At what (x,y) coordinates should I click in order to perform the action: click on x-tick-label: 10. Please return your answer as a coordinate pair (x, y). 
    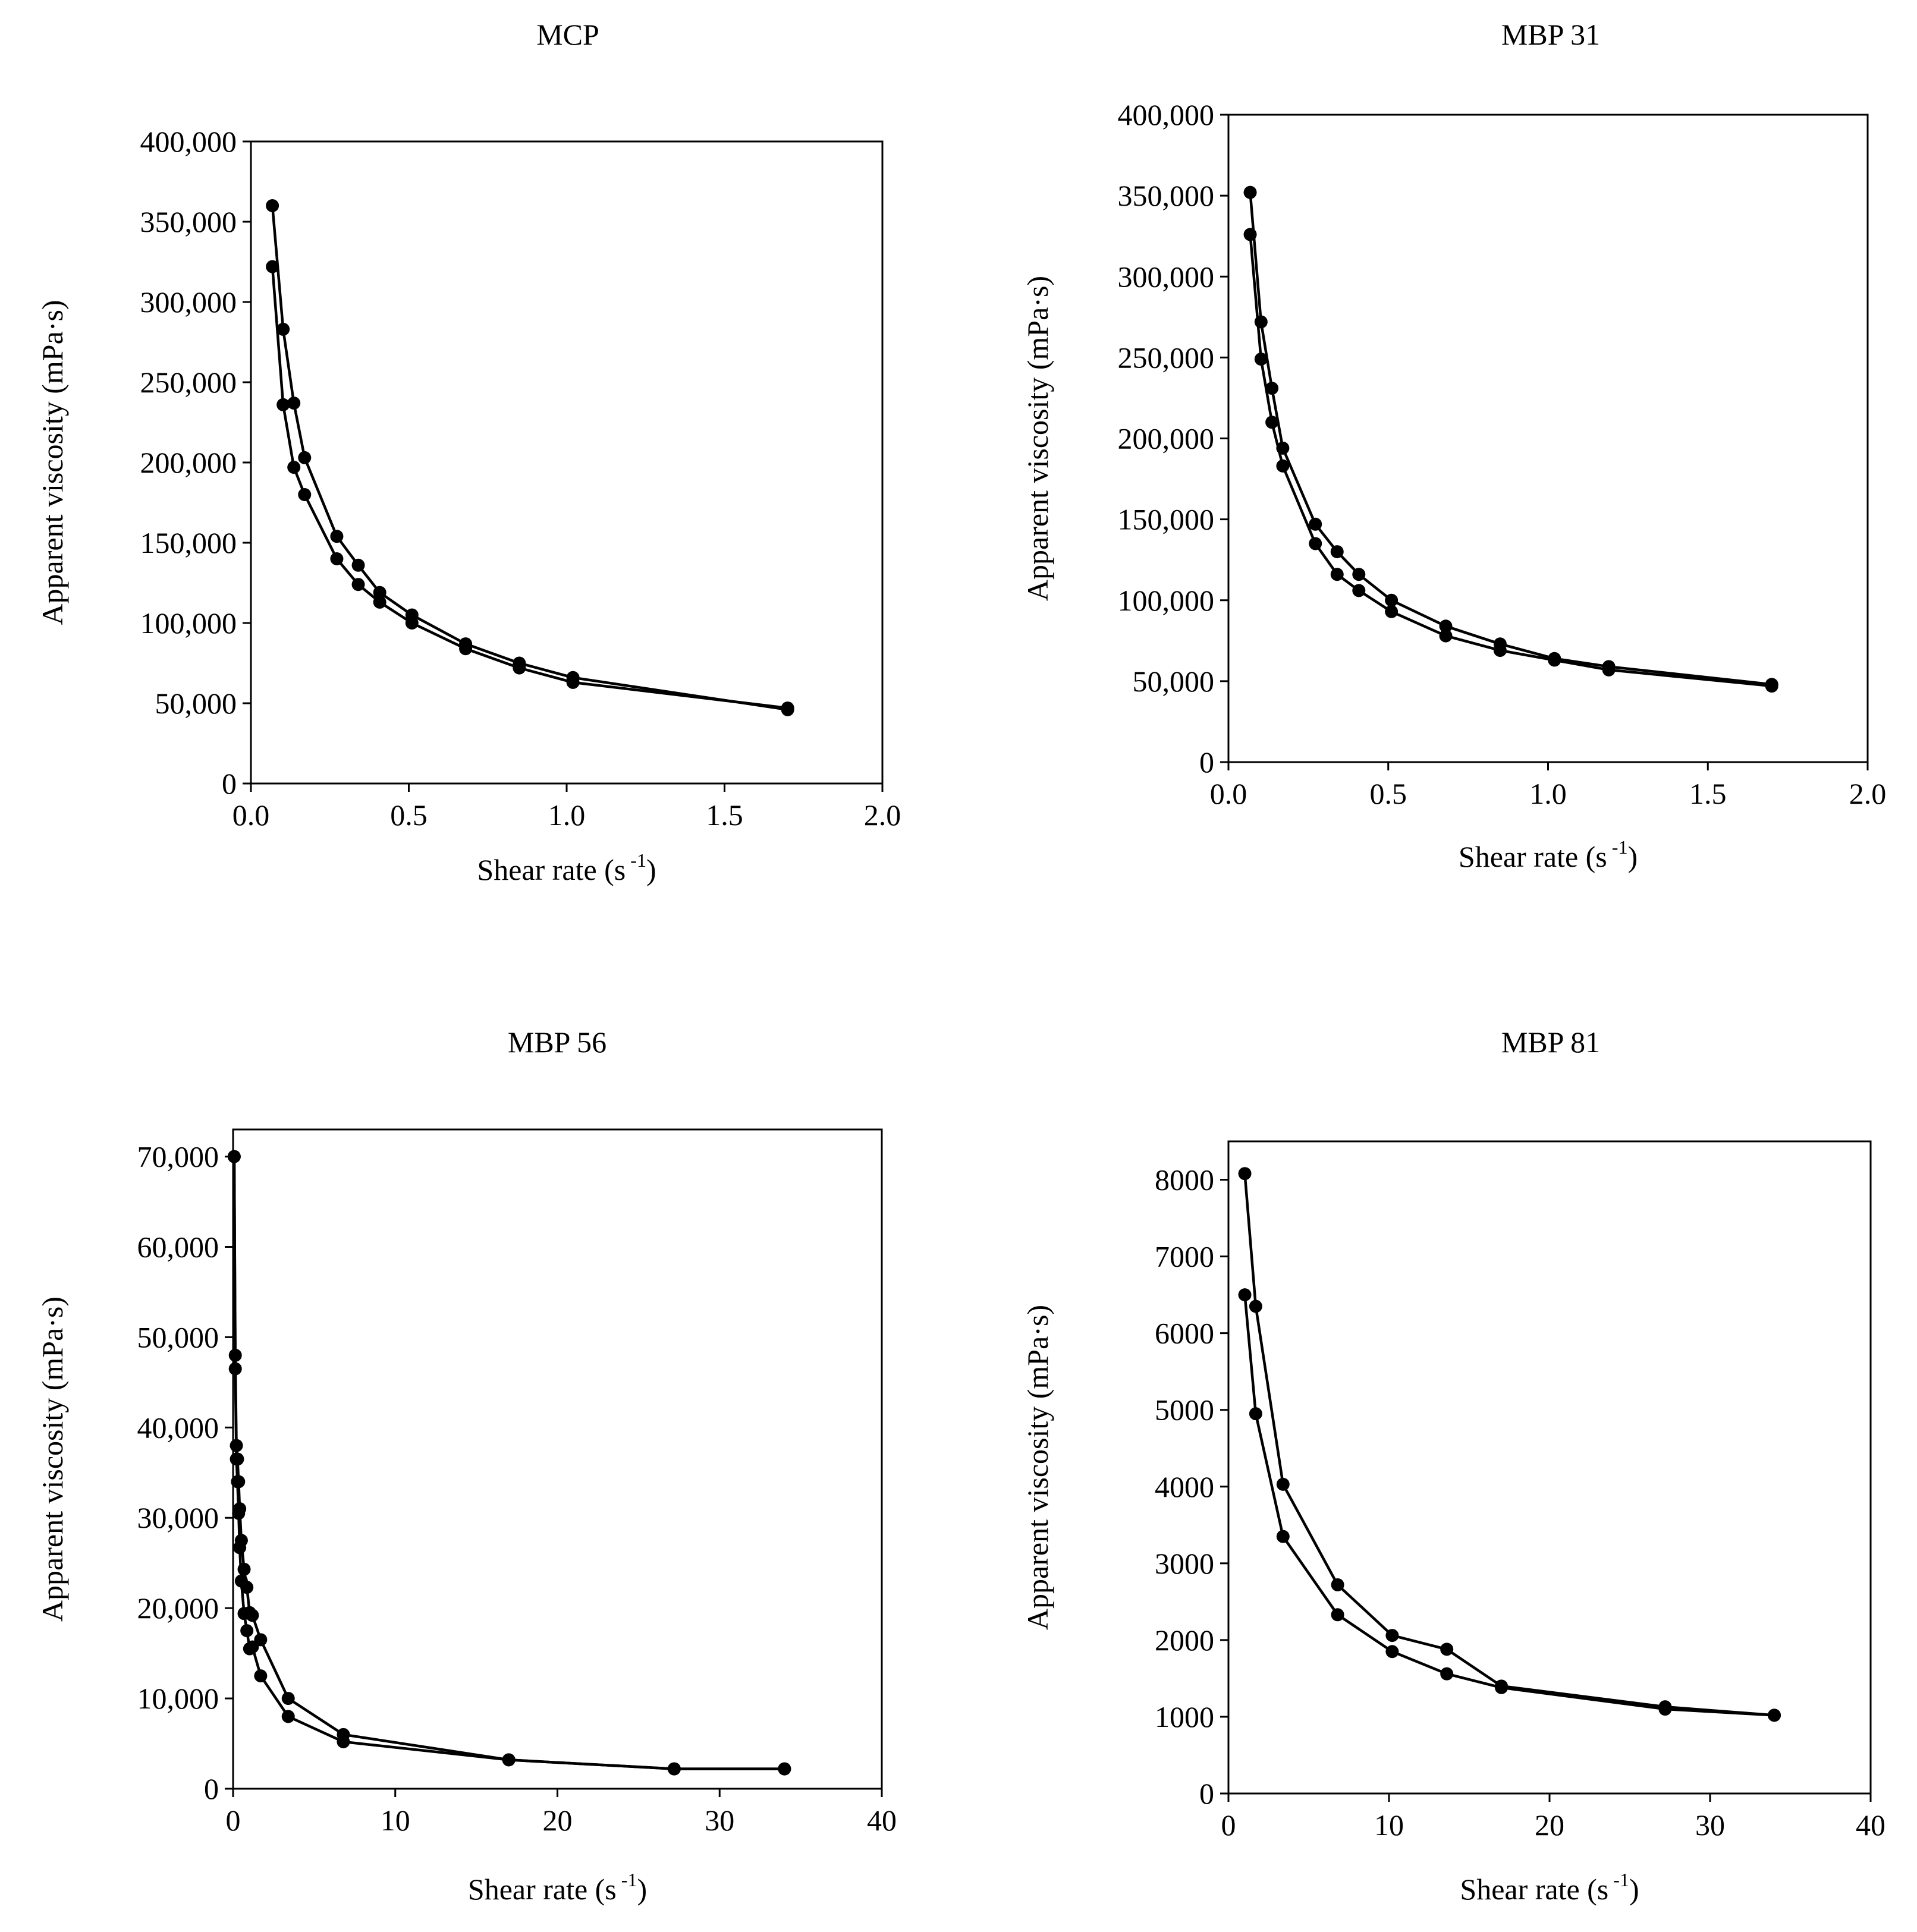
    Looking at the image, I should click on (395, 1820).